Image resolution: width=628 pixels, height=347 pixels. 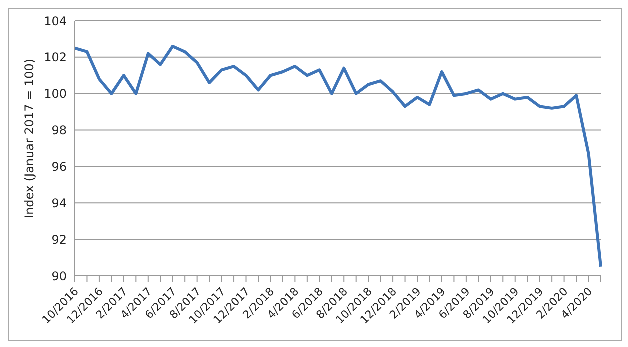 I want to click on y-tick-label: 92, so click(x=59, y=239).